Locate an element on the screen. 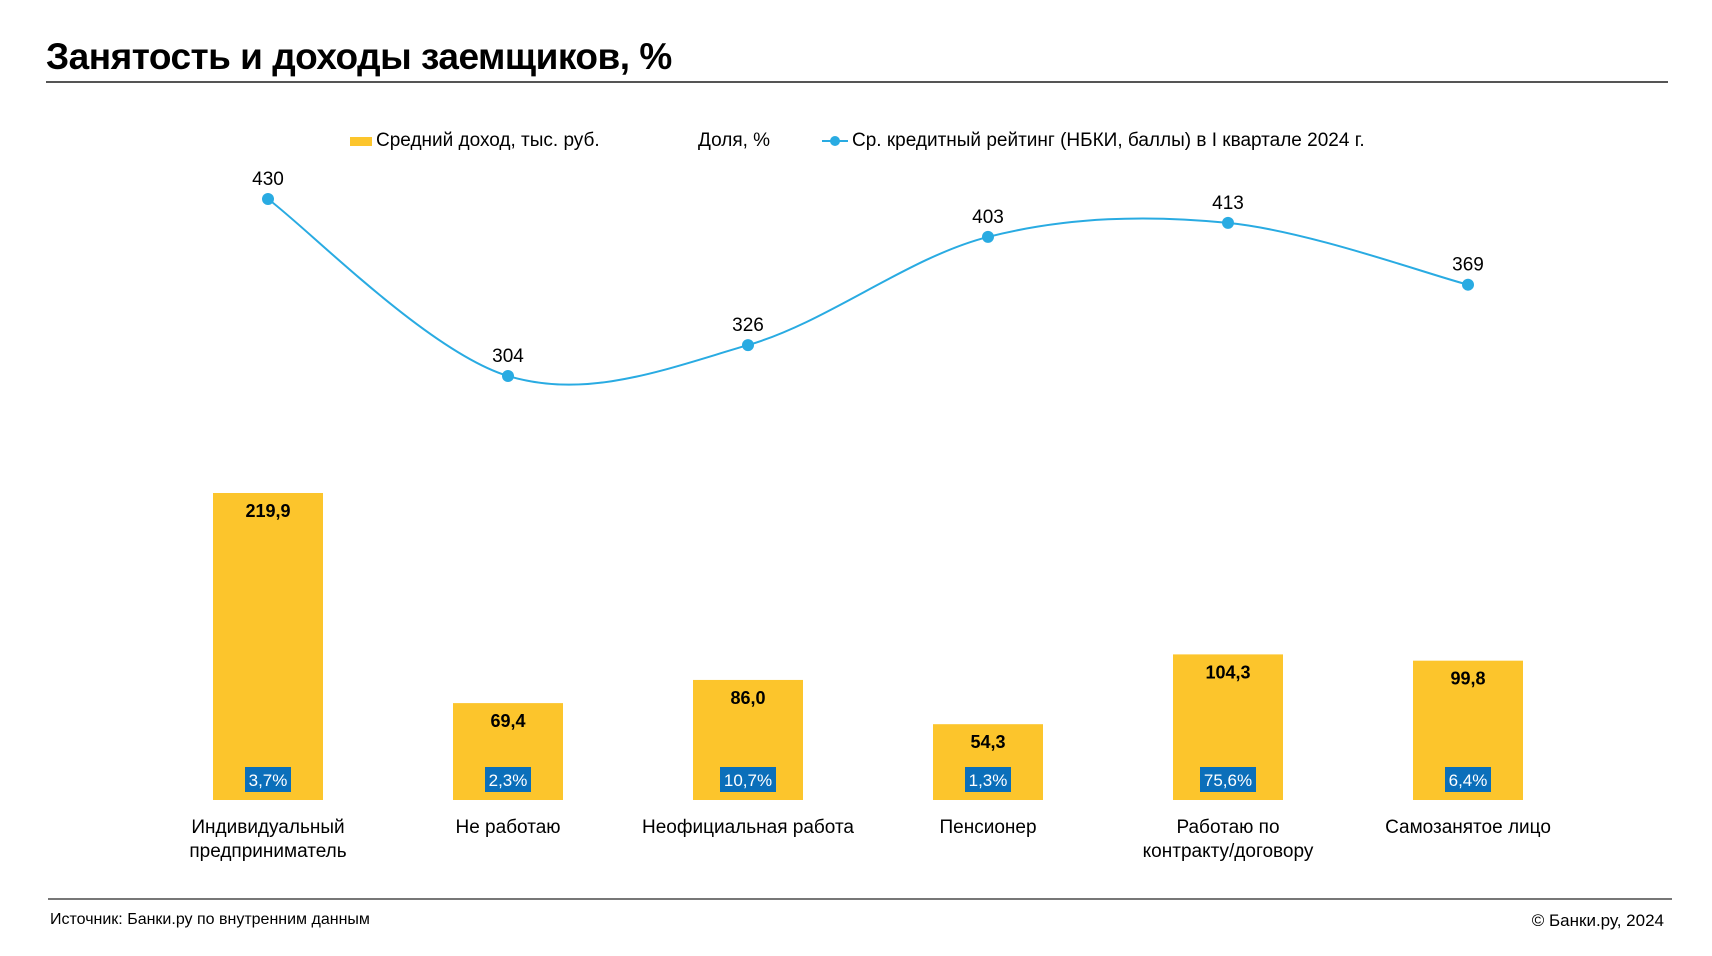 The height and width of the screenshot is (956, 1712). share-value-label: 1,3% is located at coordinates (988, 780).